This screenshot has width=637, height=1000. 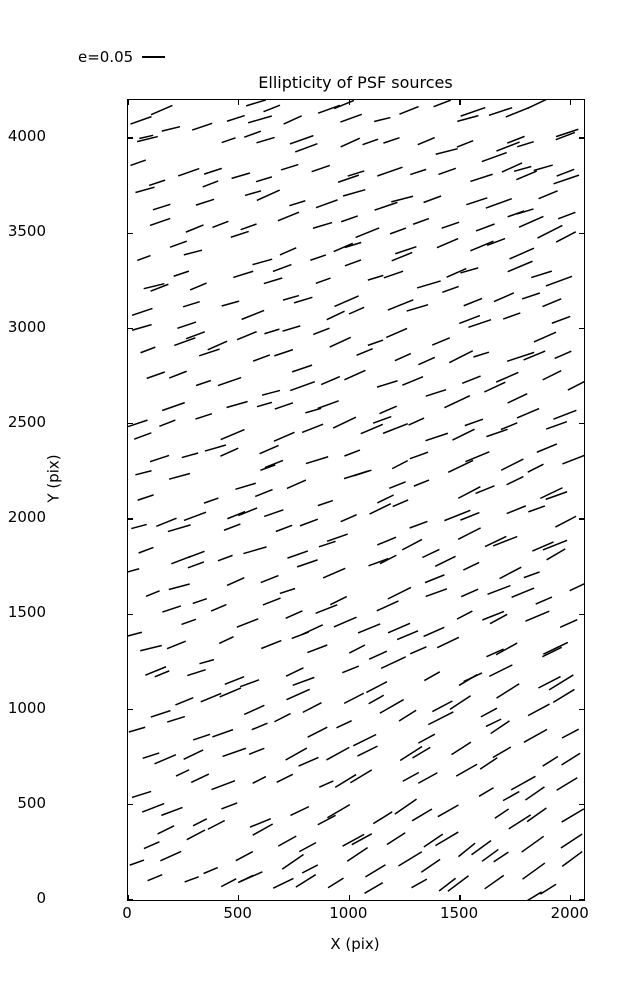 What do you see at coordinates (26, 421) in the screenshot?
I see `y-tick-label: 2500` at bounding box center [26, 421].